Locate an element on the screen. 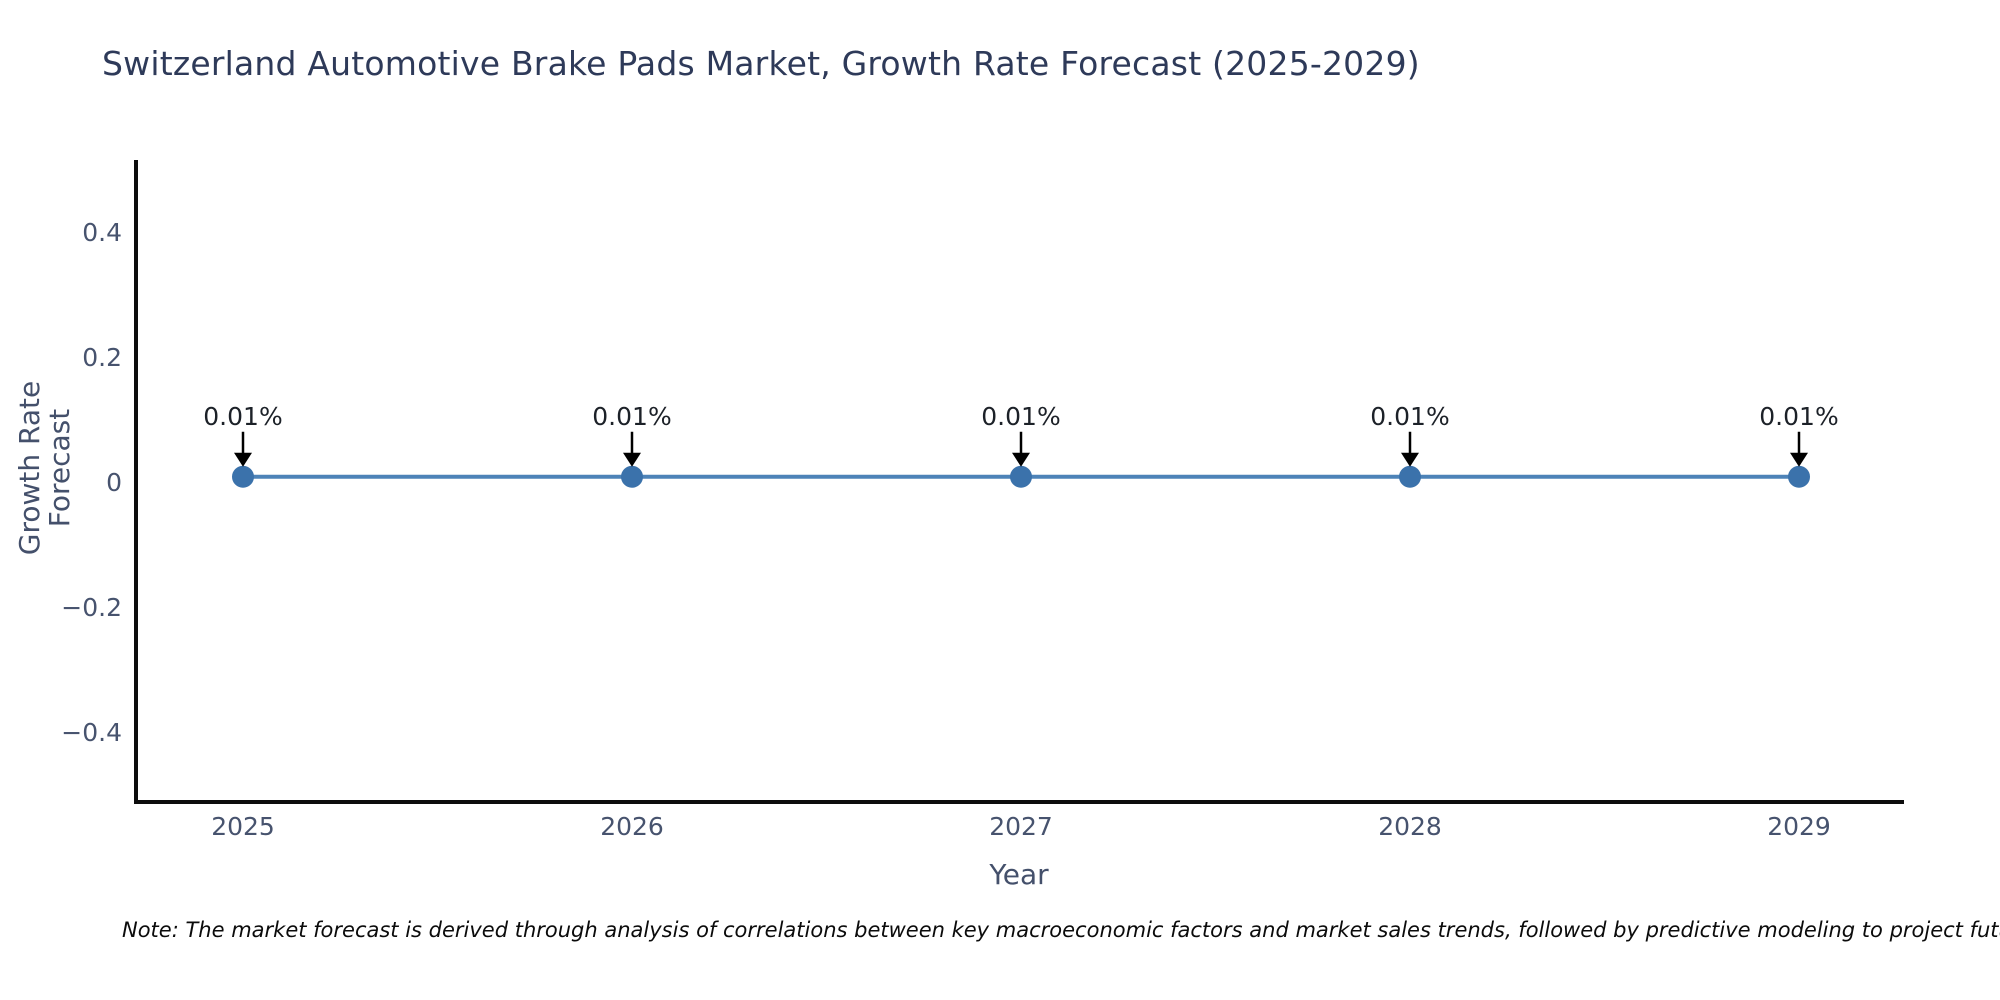  x-tick-label: 2028 is located at coordinates (1410, 826).